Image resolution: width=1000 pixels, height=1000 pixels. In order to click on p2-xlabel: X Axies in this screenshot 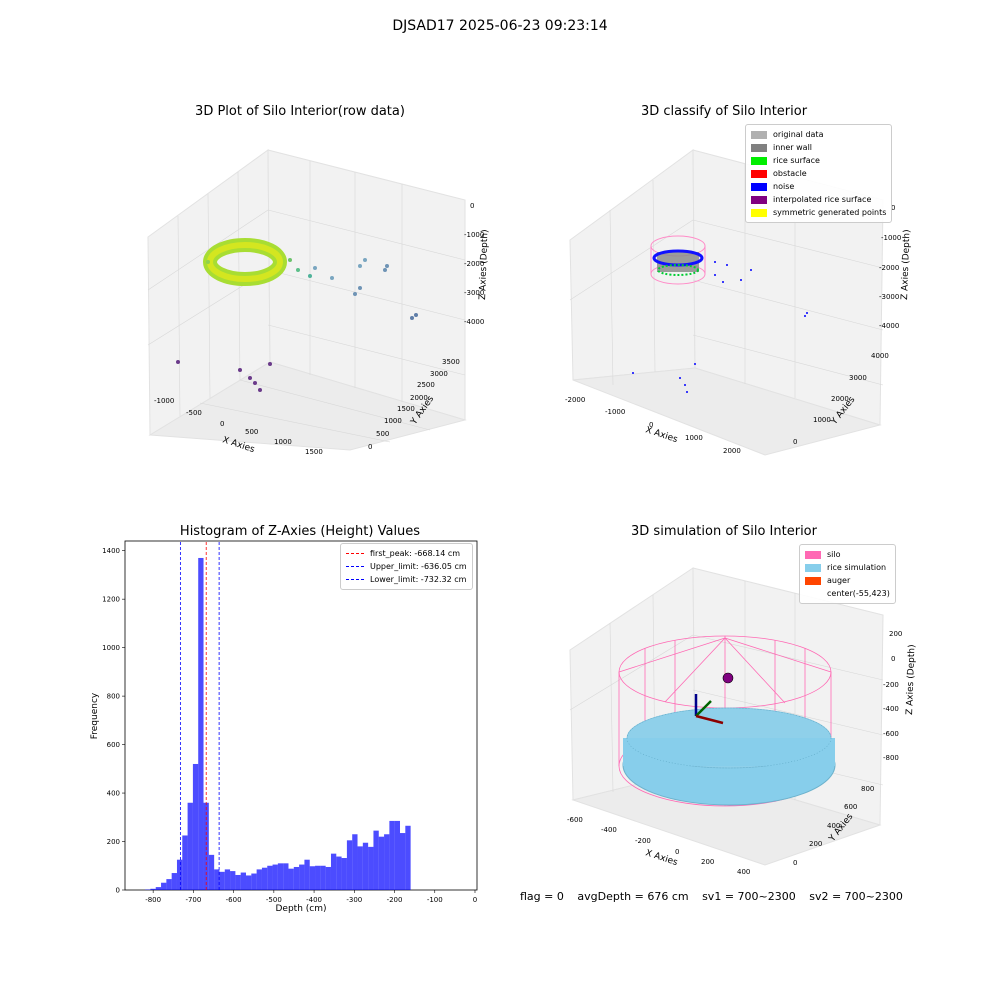, I will do `click(661, 435)`.